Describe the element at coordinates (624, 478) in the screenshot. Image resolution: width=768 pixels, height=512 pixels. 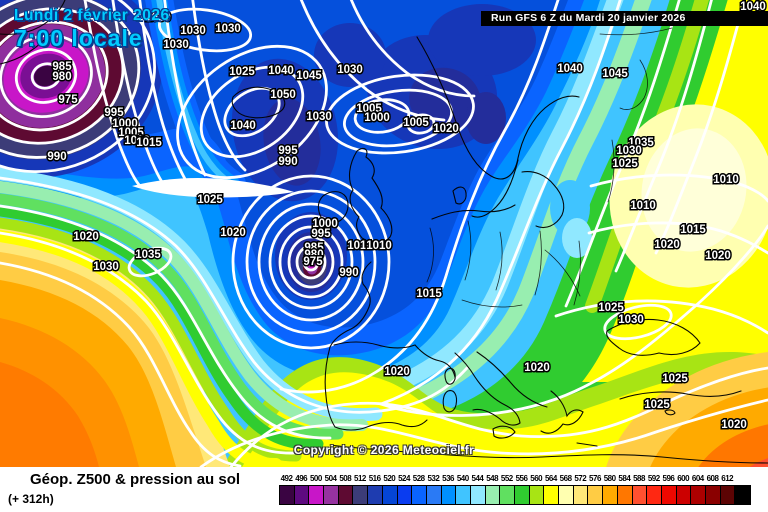
I see `legend-value: 584` at that location.